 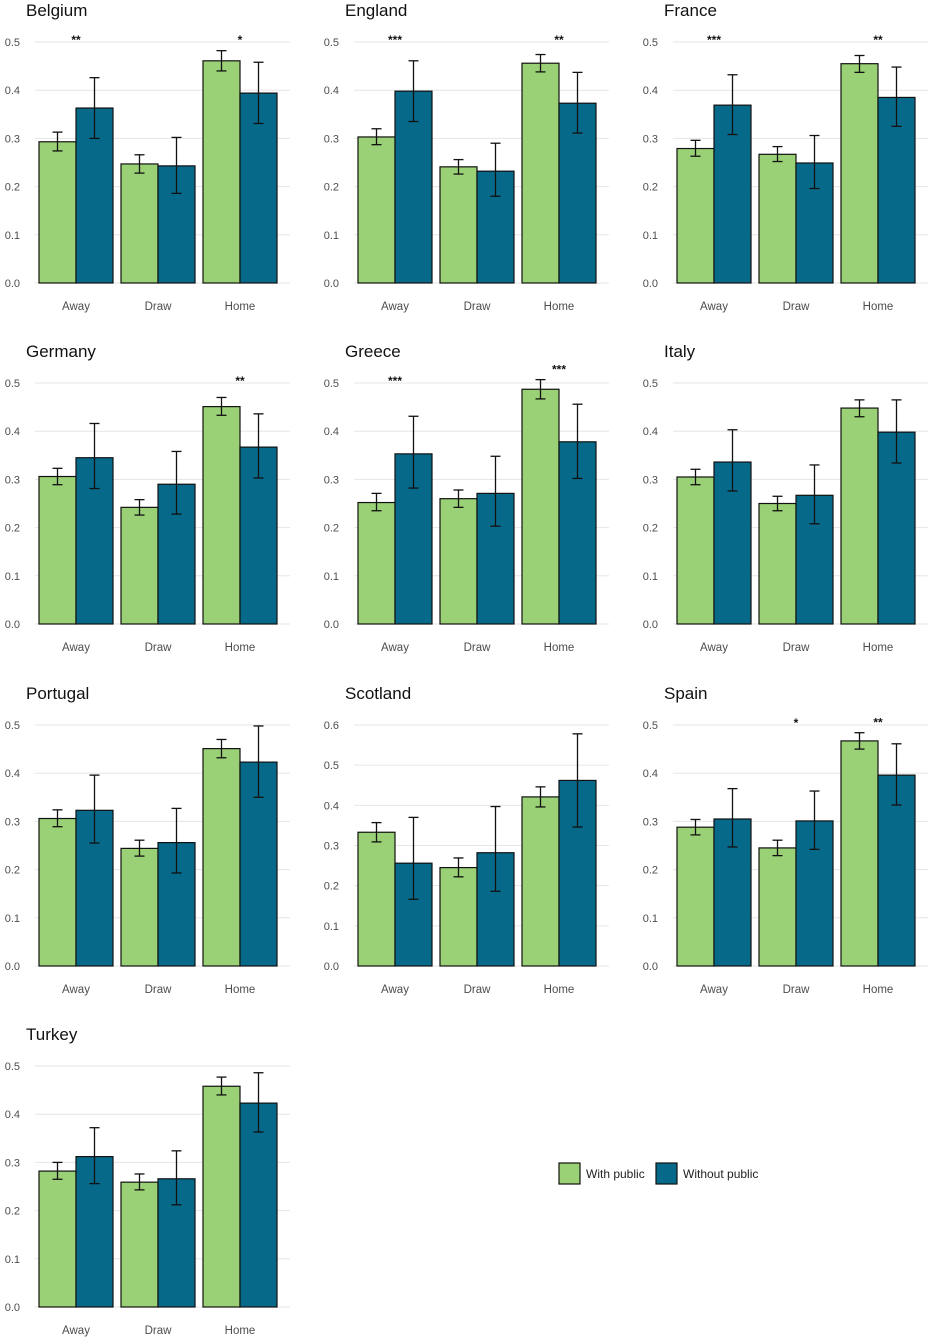 I want to click on panel-title: Greece, so click(x=373, y=351).